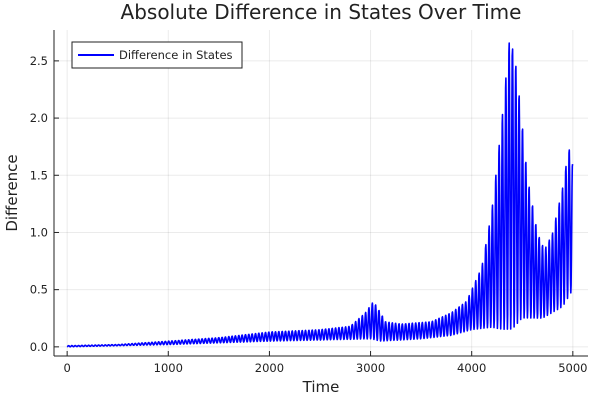 The width and height of the screenshot is (600, 404). I want to click on x-tick-label: 1000, so click(168, 368).